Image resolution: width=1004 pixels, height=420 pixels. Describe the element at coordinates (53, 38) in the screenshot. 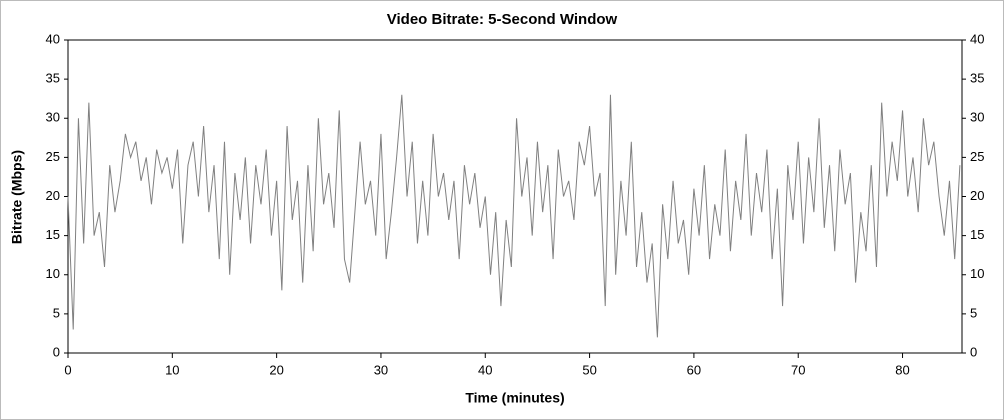

I see `y-tick-label: 40` at that location.